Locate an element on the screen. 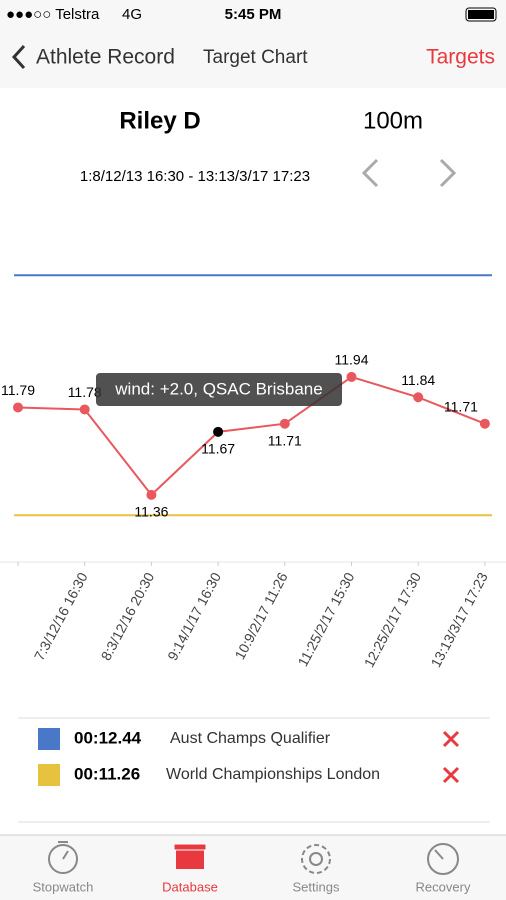  settings-icon is located at coordinates (316, 859).